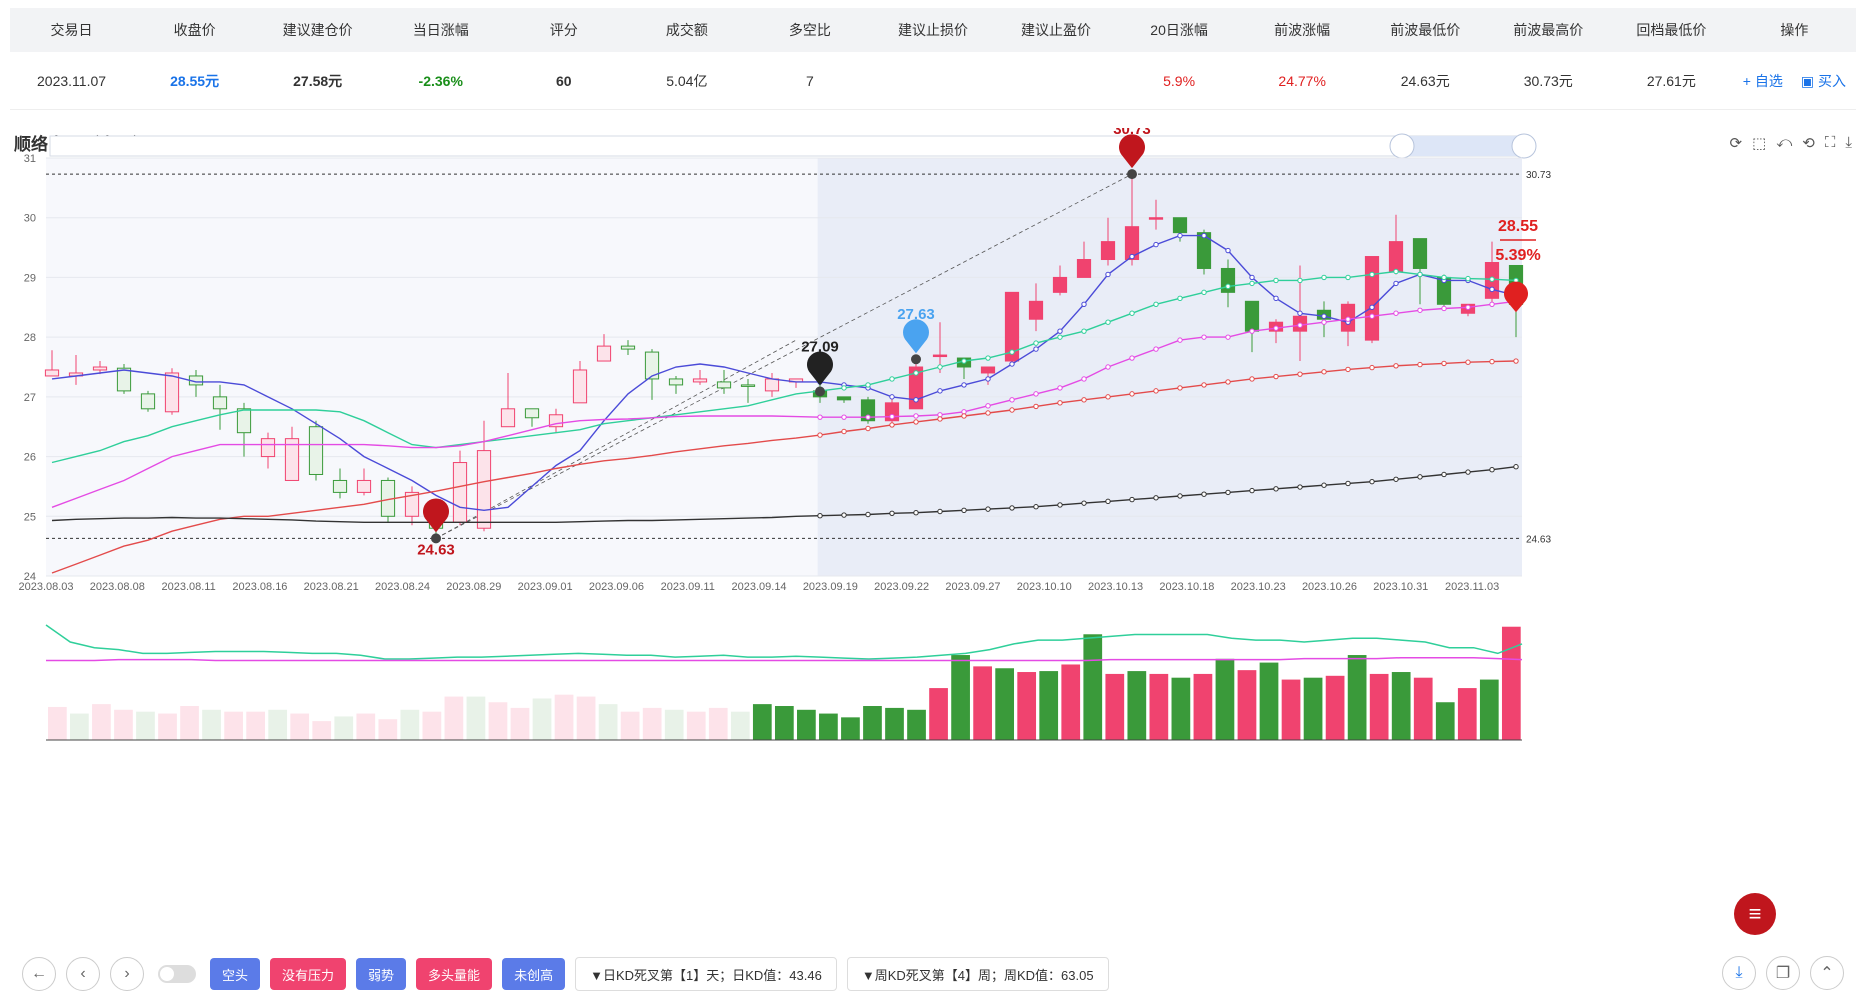  I want to click on menu-button: ≡, so click(1755, 914).